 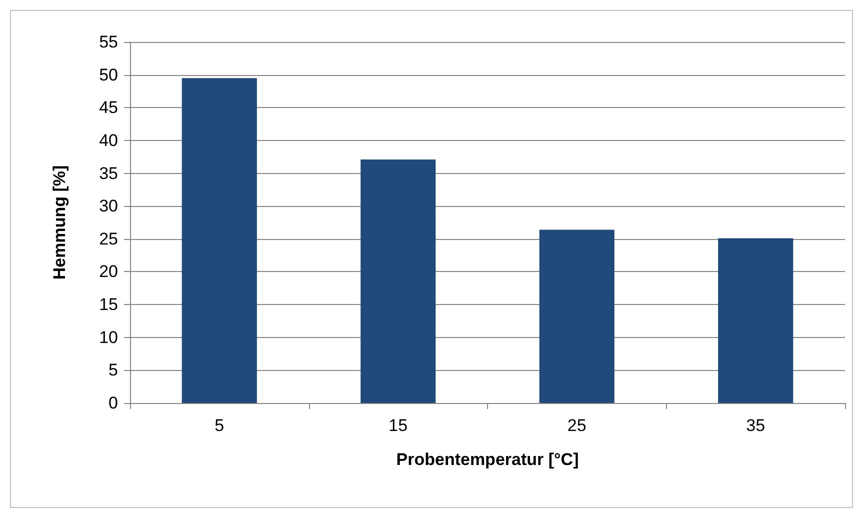 What do you see at coordinates (108, 304) in the screenshot?
I see `y-tick-label: 15` at bounding box center [108, 304].